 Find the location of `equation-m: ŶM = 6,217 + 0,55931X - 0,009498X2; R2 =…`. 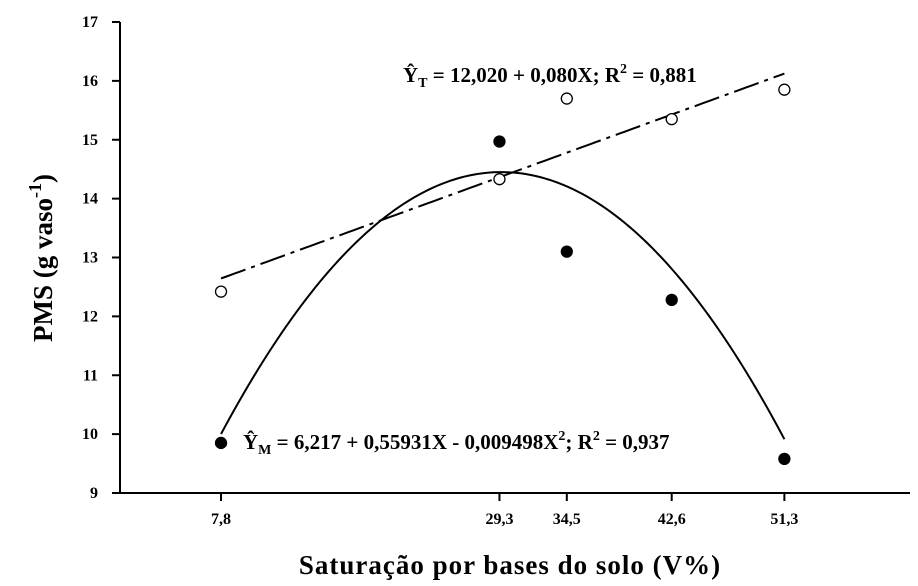

equation-m: ŶM = 6,217 + 0,55931X - 0,009498X2; R2 =… is located at coordinates (456, 443).